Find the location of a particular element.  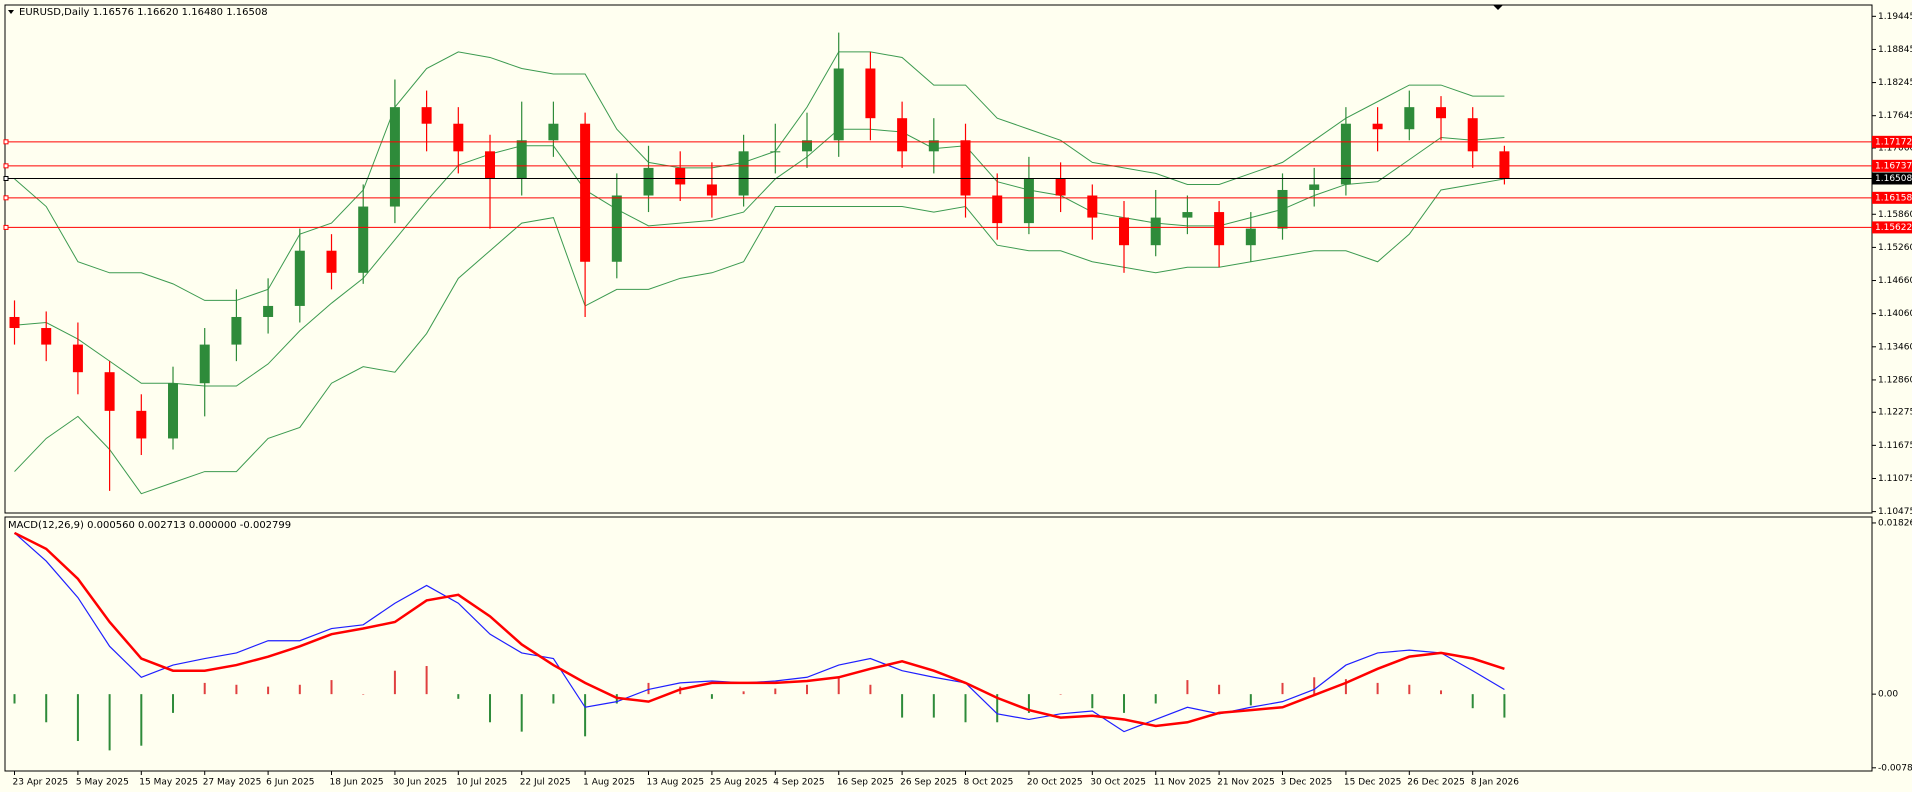

x-tick-label: 26 Sep 2025 is located at coordinates (928, 783).